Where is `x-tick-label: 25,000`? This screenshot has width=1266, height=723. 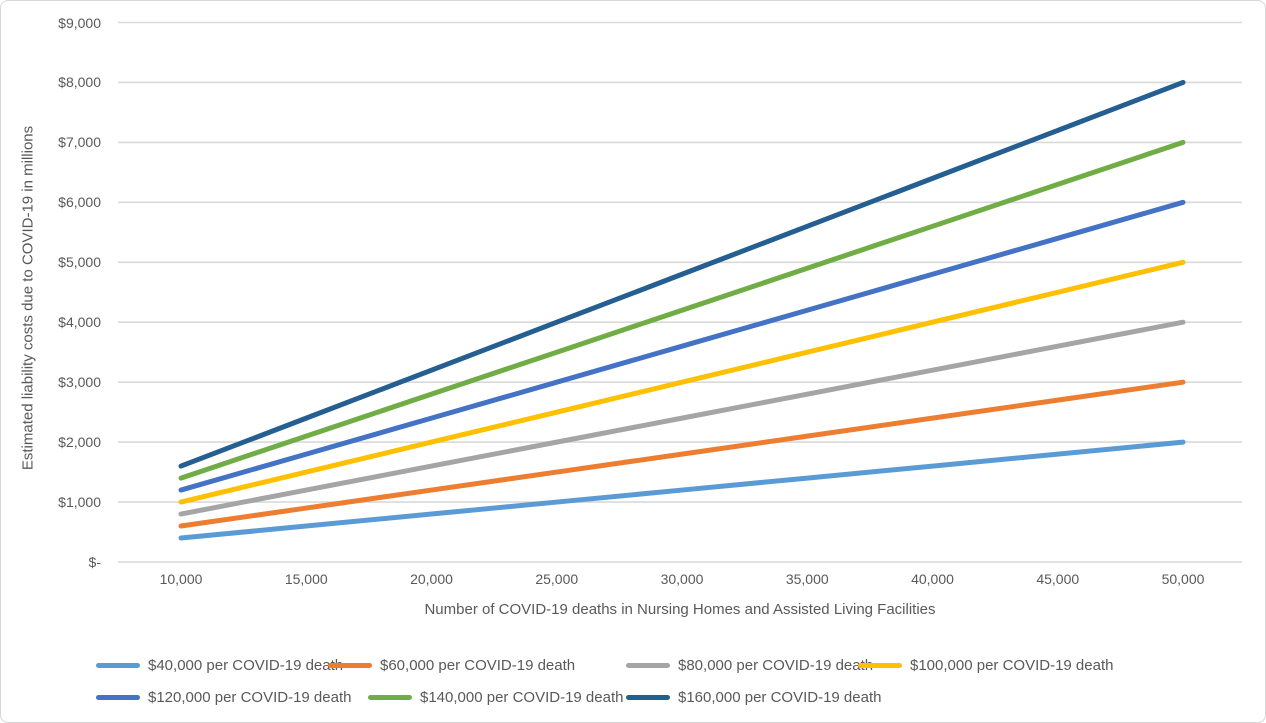 x-tick-label: 25,000 is located at coordinates (557, 579).